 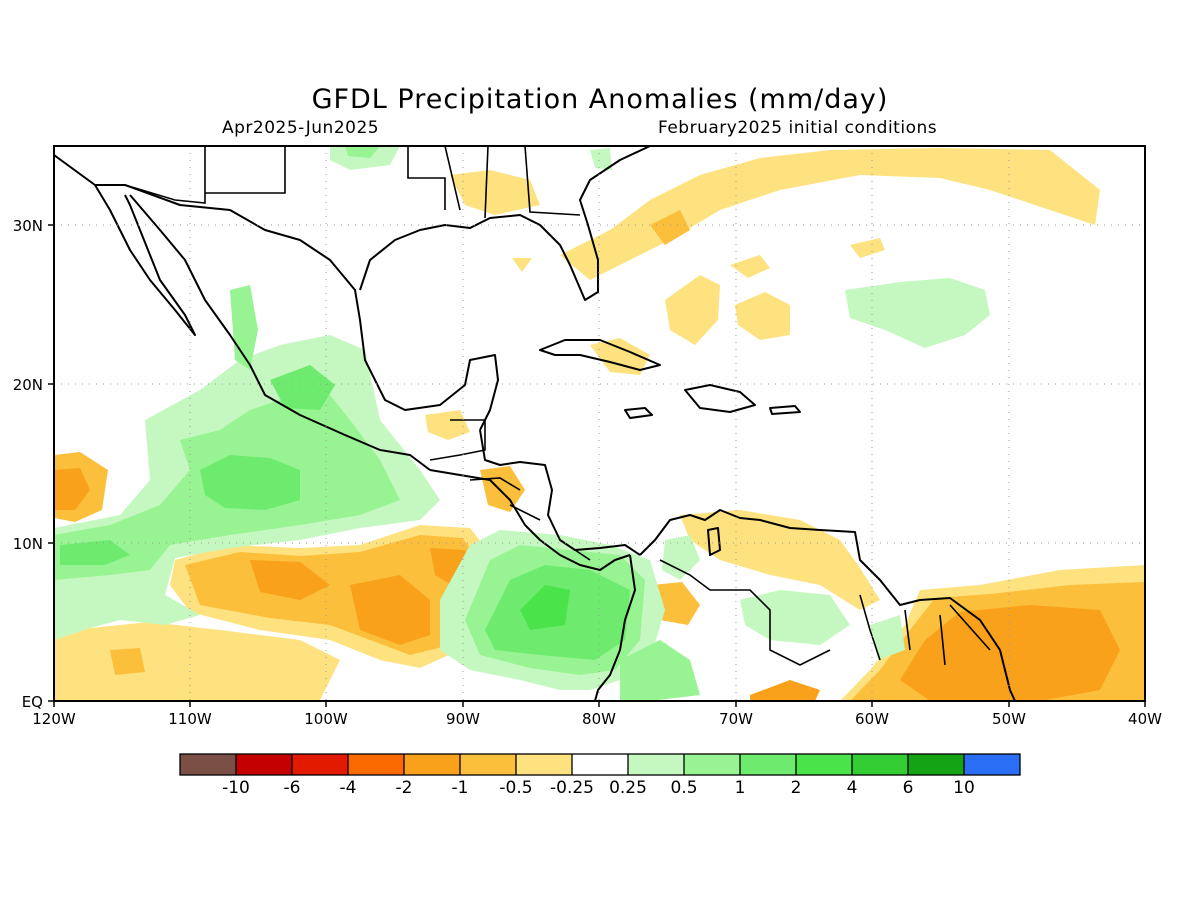 I want to click on x-tick-label: 80W, so click(x=599, y=719).